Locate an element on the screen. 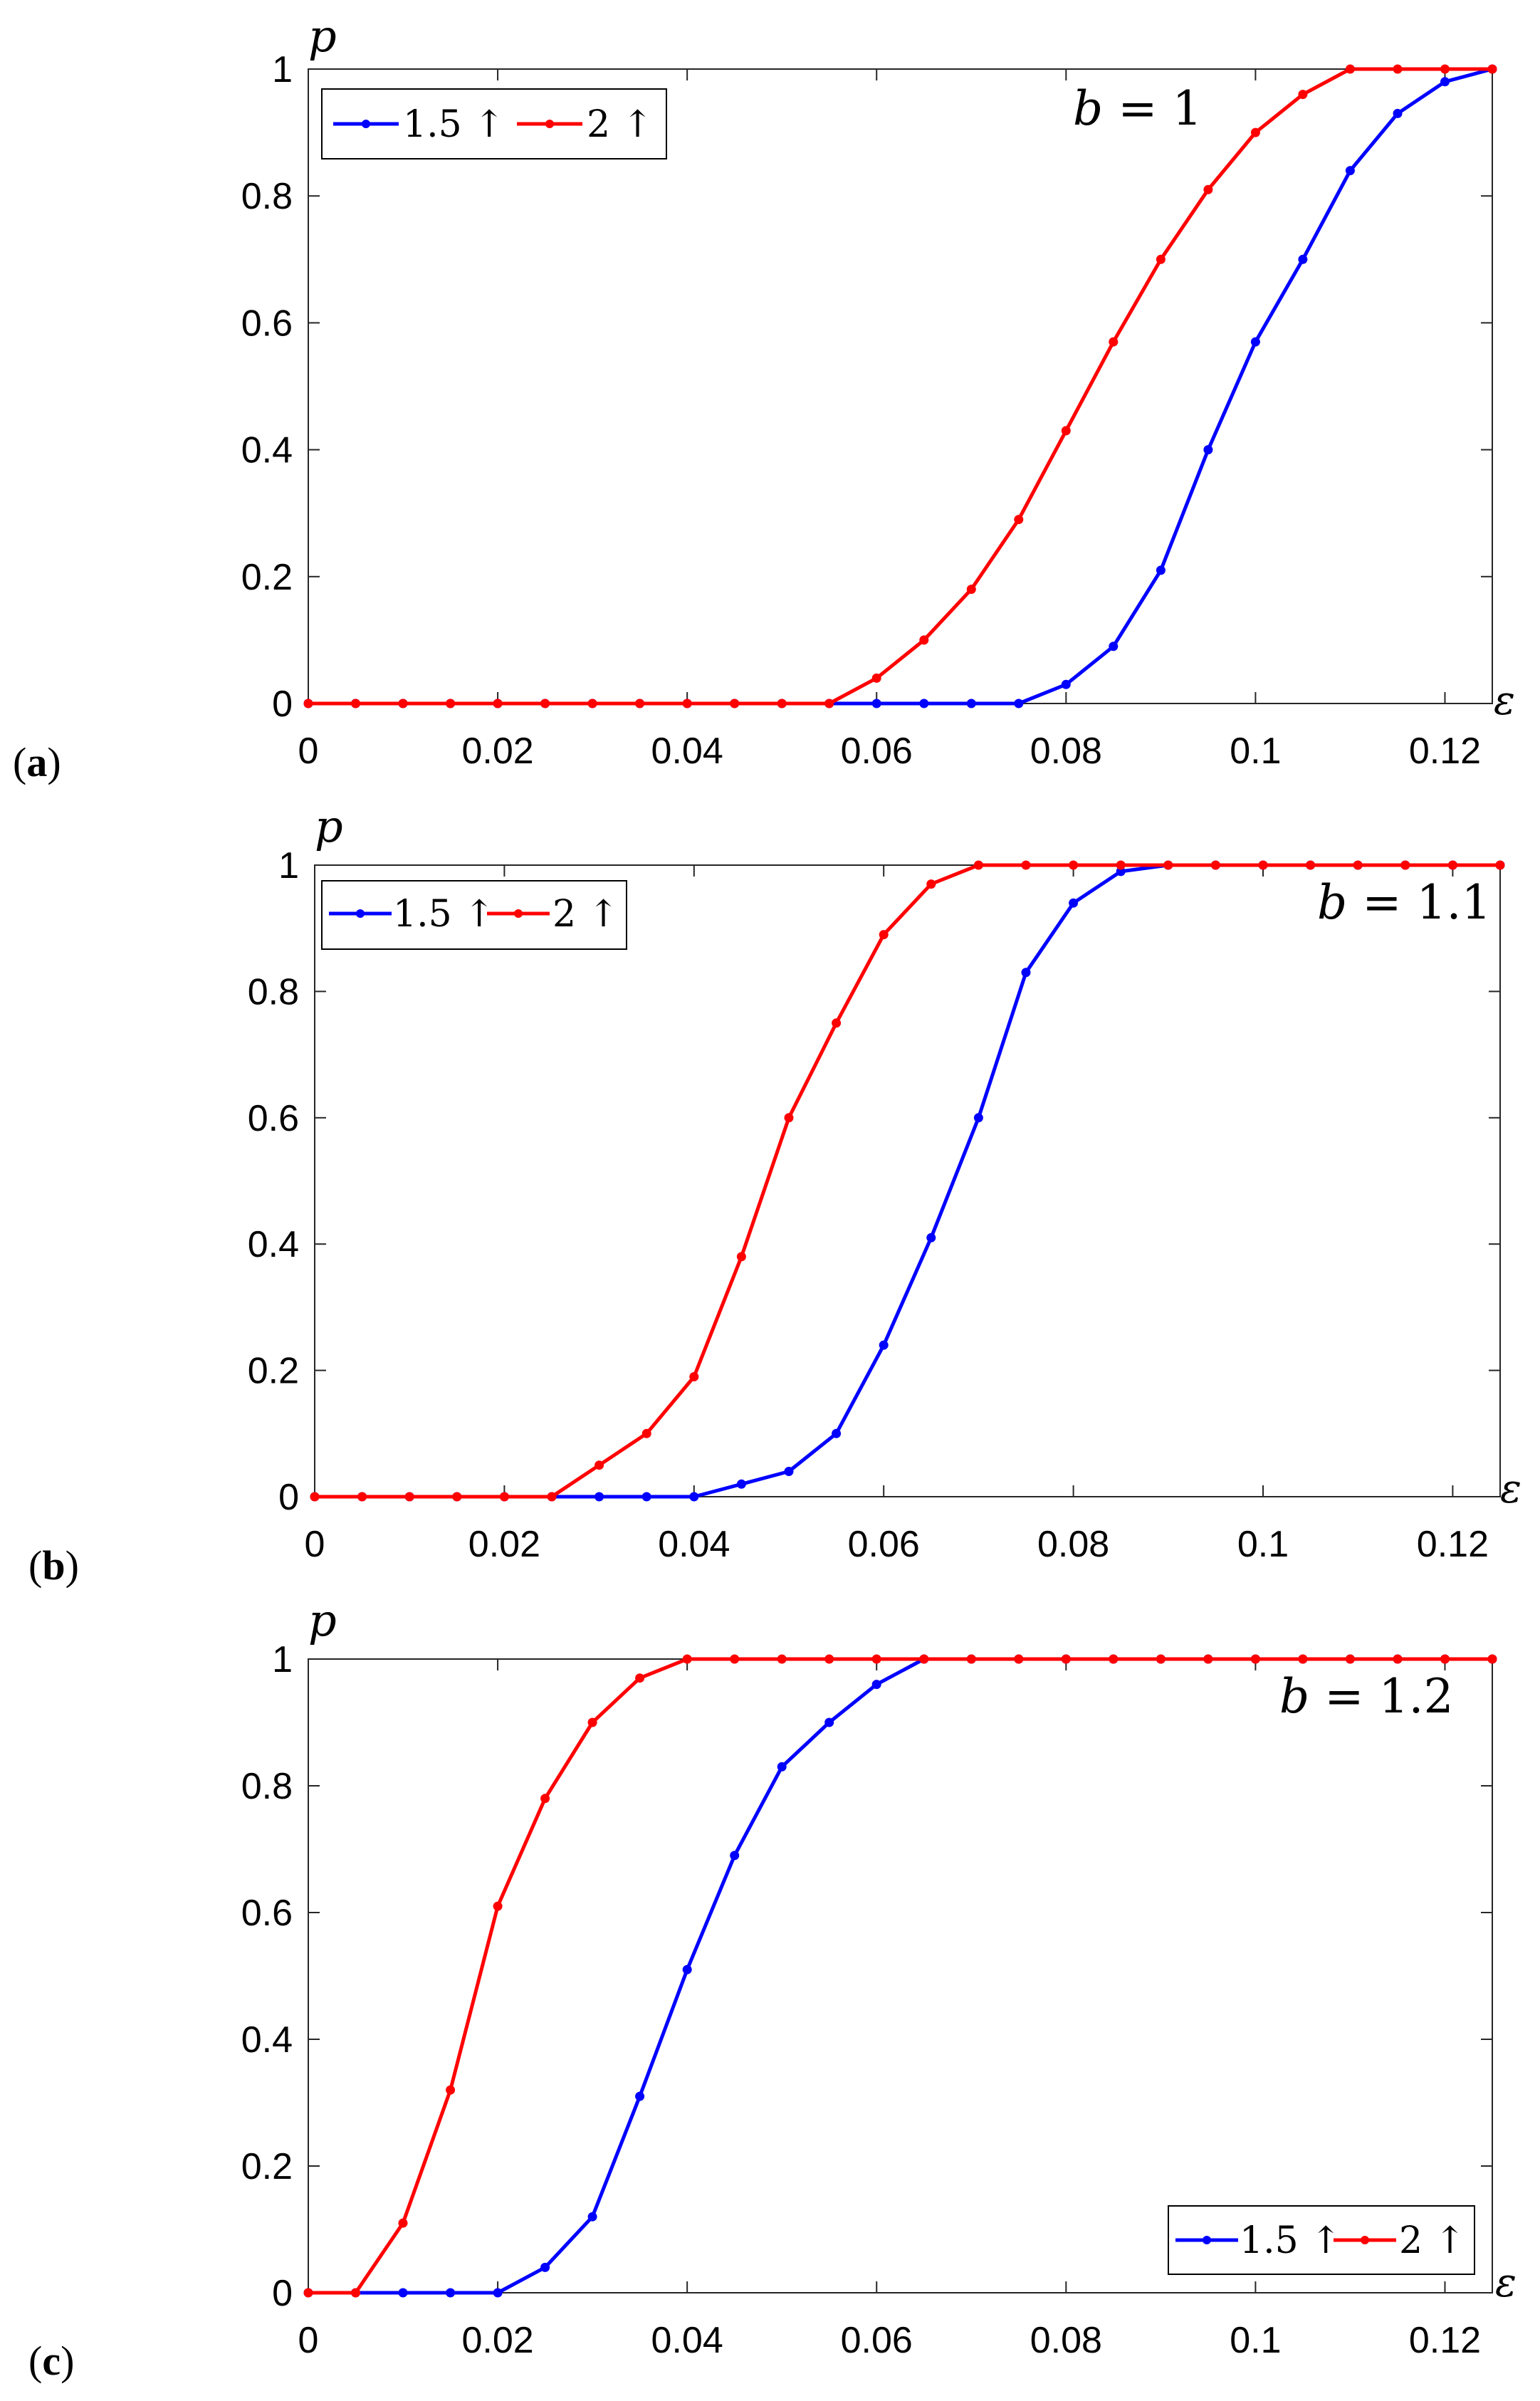 This screenshot has height=2401, width=1540. ylabel-p: p is located at coordinates (329, 826).